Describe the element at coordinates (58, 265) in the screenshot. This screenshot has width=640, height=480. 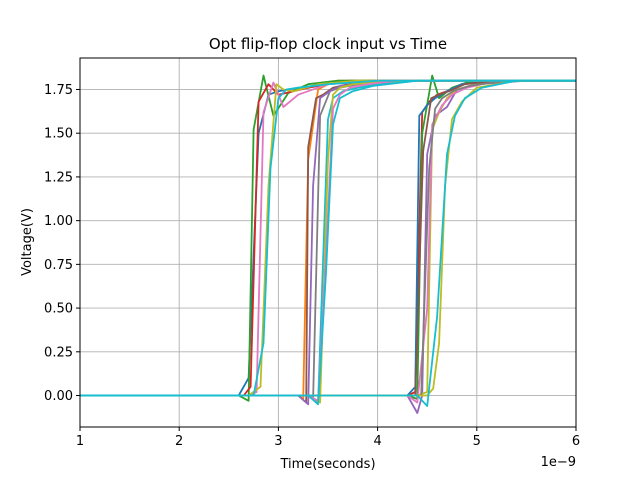
I see `y-tick-label: 0.75` at that location.